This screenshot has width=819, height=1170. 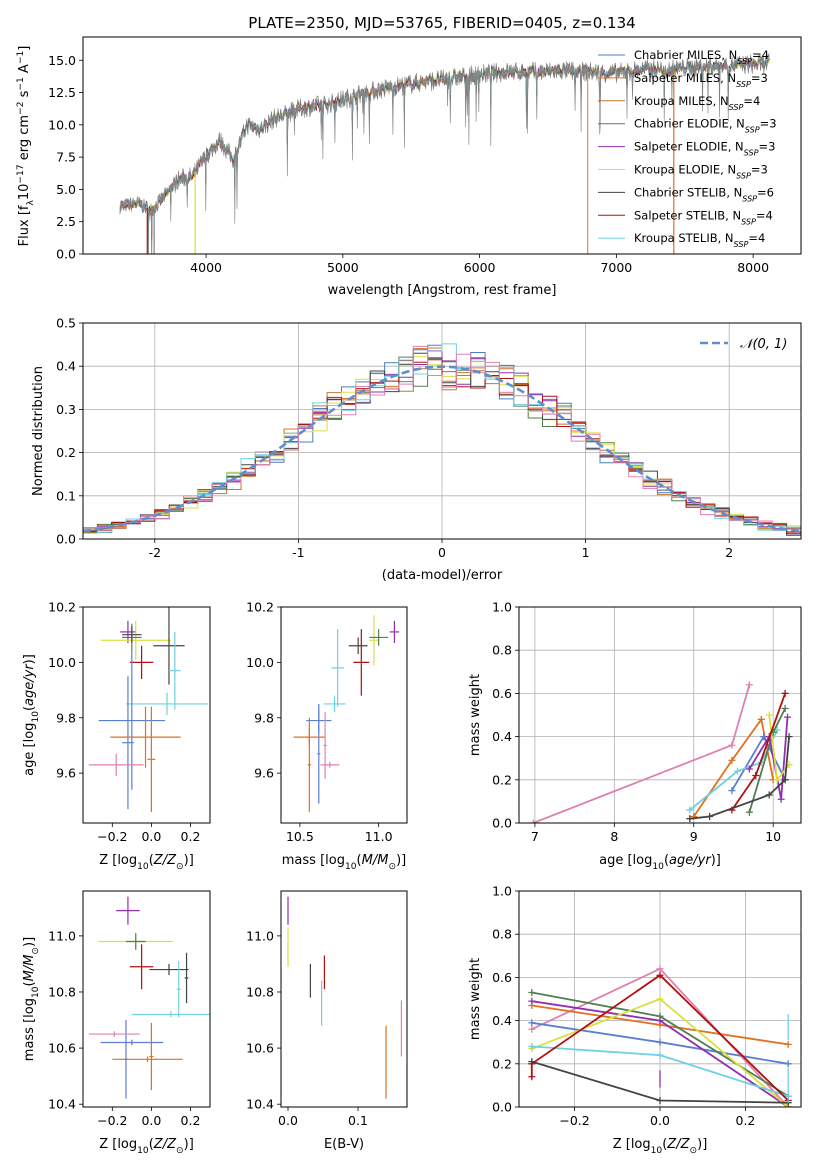 What do you see at coordinates (260, 607) in the screenshot?
I see `y-tick-label: 10.2` at bounding box center [260, 607].